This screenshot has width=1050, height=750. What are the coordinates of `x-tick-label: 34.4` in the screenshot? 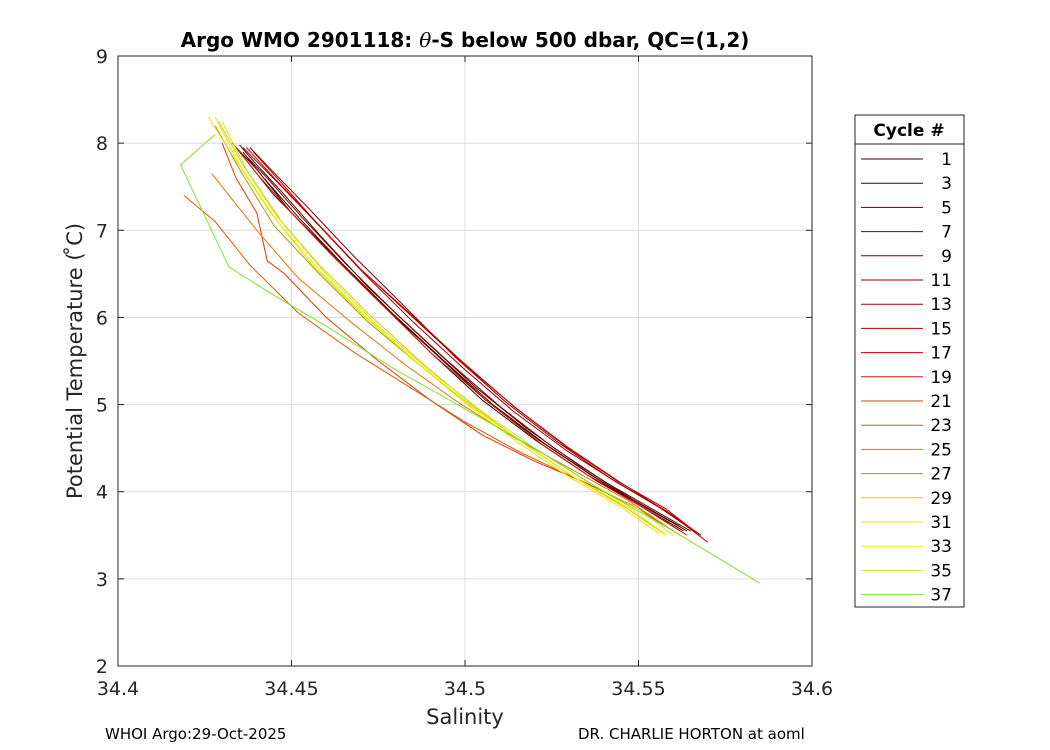 It's located at (118, 689).